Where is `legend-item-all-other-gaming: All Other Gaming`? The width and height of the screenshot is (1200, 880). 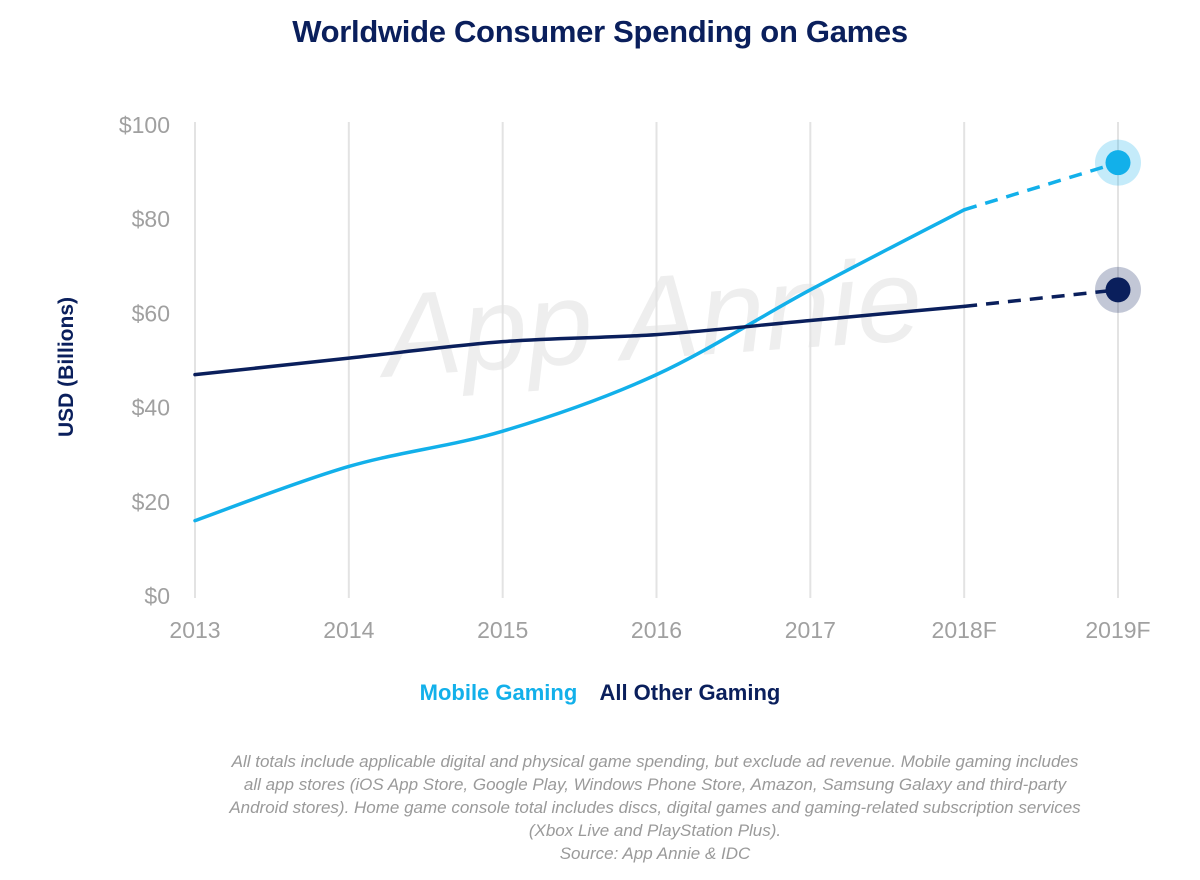
legend-item-all-other-gaming: All Other Gaming is located at coordinates (690, 692).